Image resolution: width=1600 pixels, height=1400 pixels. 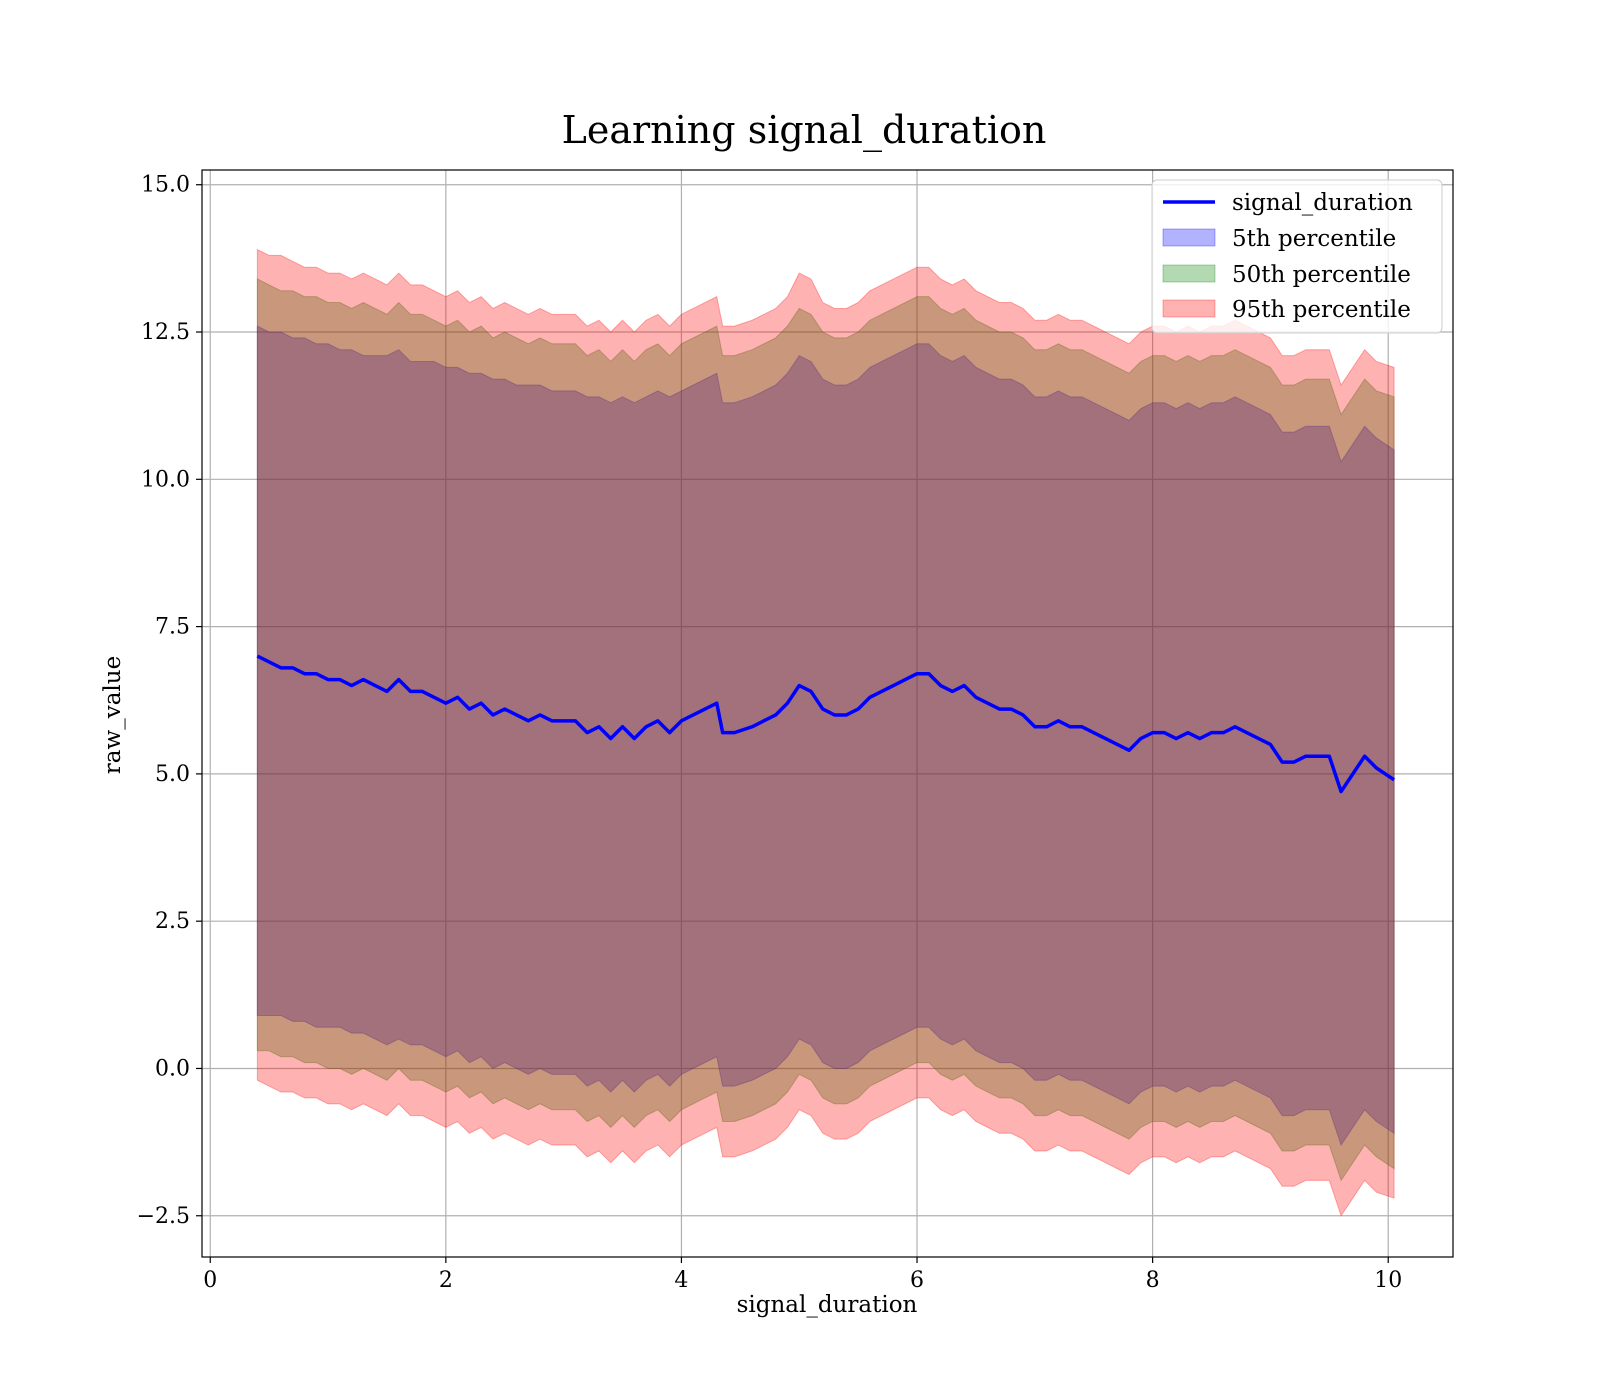 I want to click on y-axis-label: raw_value, so click(x=113, y=715).